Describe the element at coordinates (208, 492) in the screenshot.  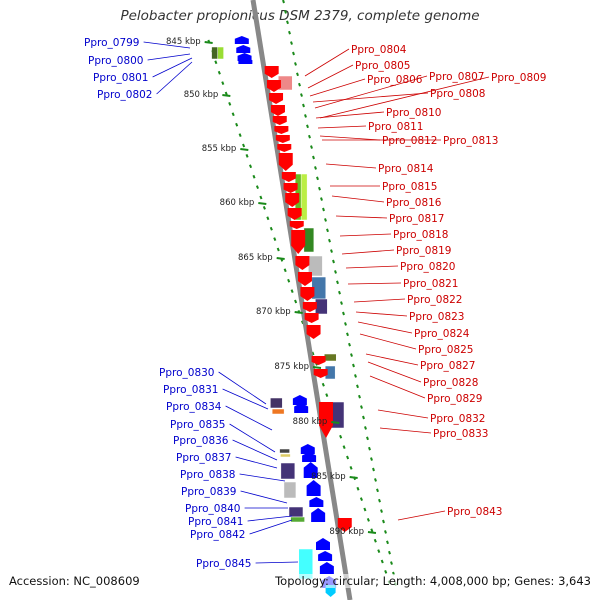
I see `gene-label-left: Ppro_0839` at that location.